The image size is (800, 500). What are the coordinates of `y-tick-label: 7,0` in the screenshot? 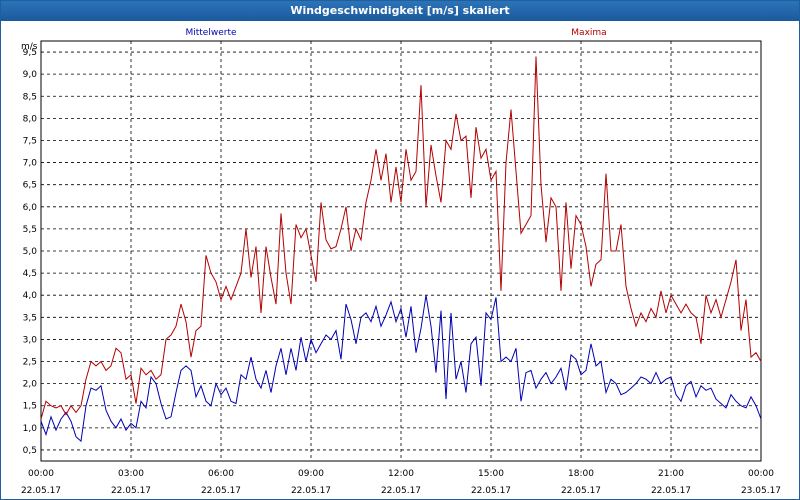 It's located at (30, 164).